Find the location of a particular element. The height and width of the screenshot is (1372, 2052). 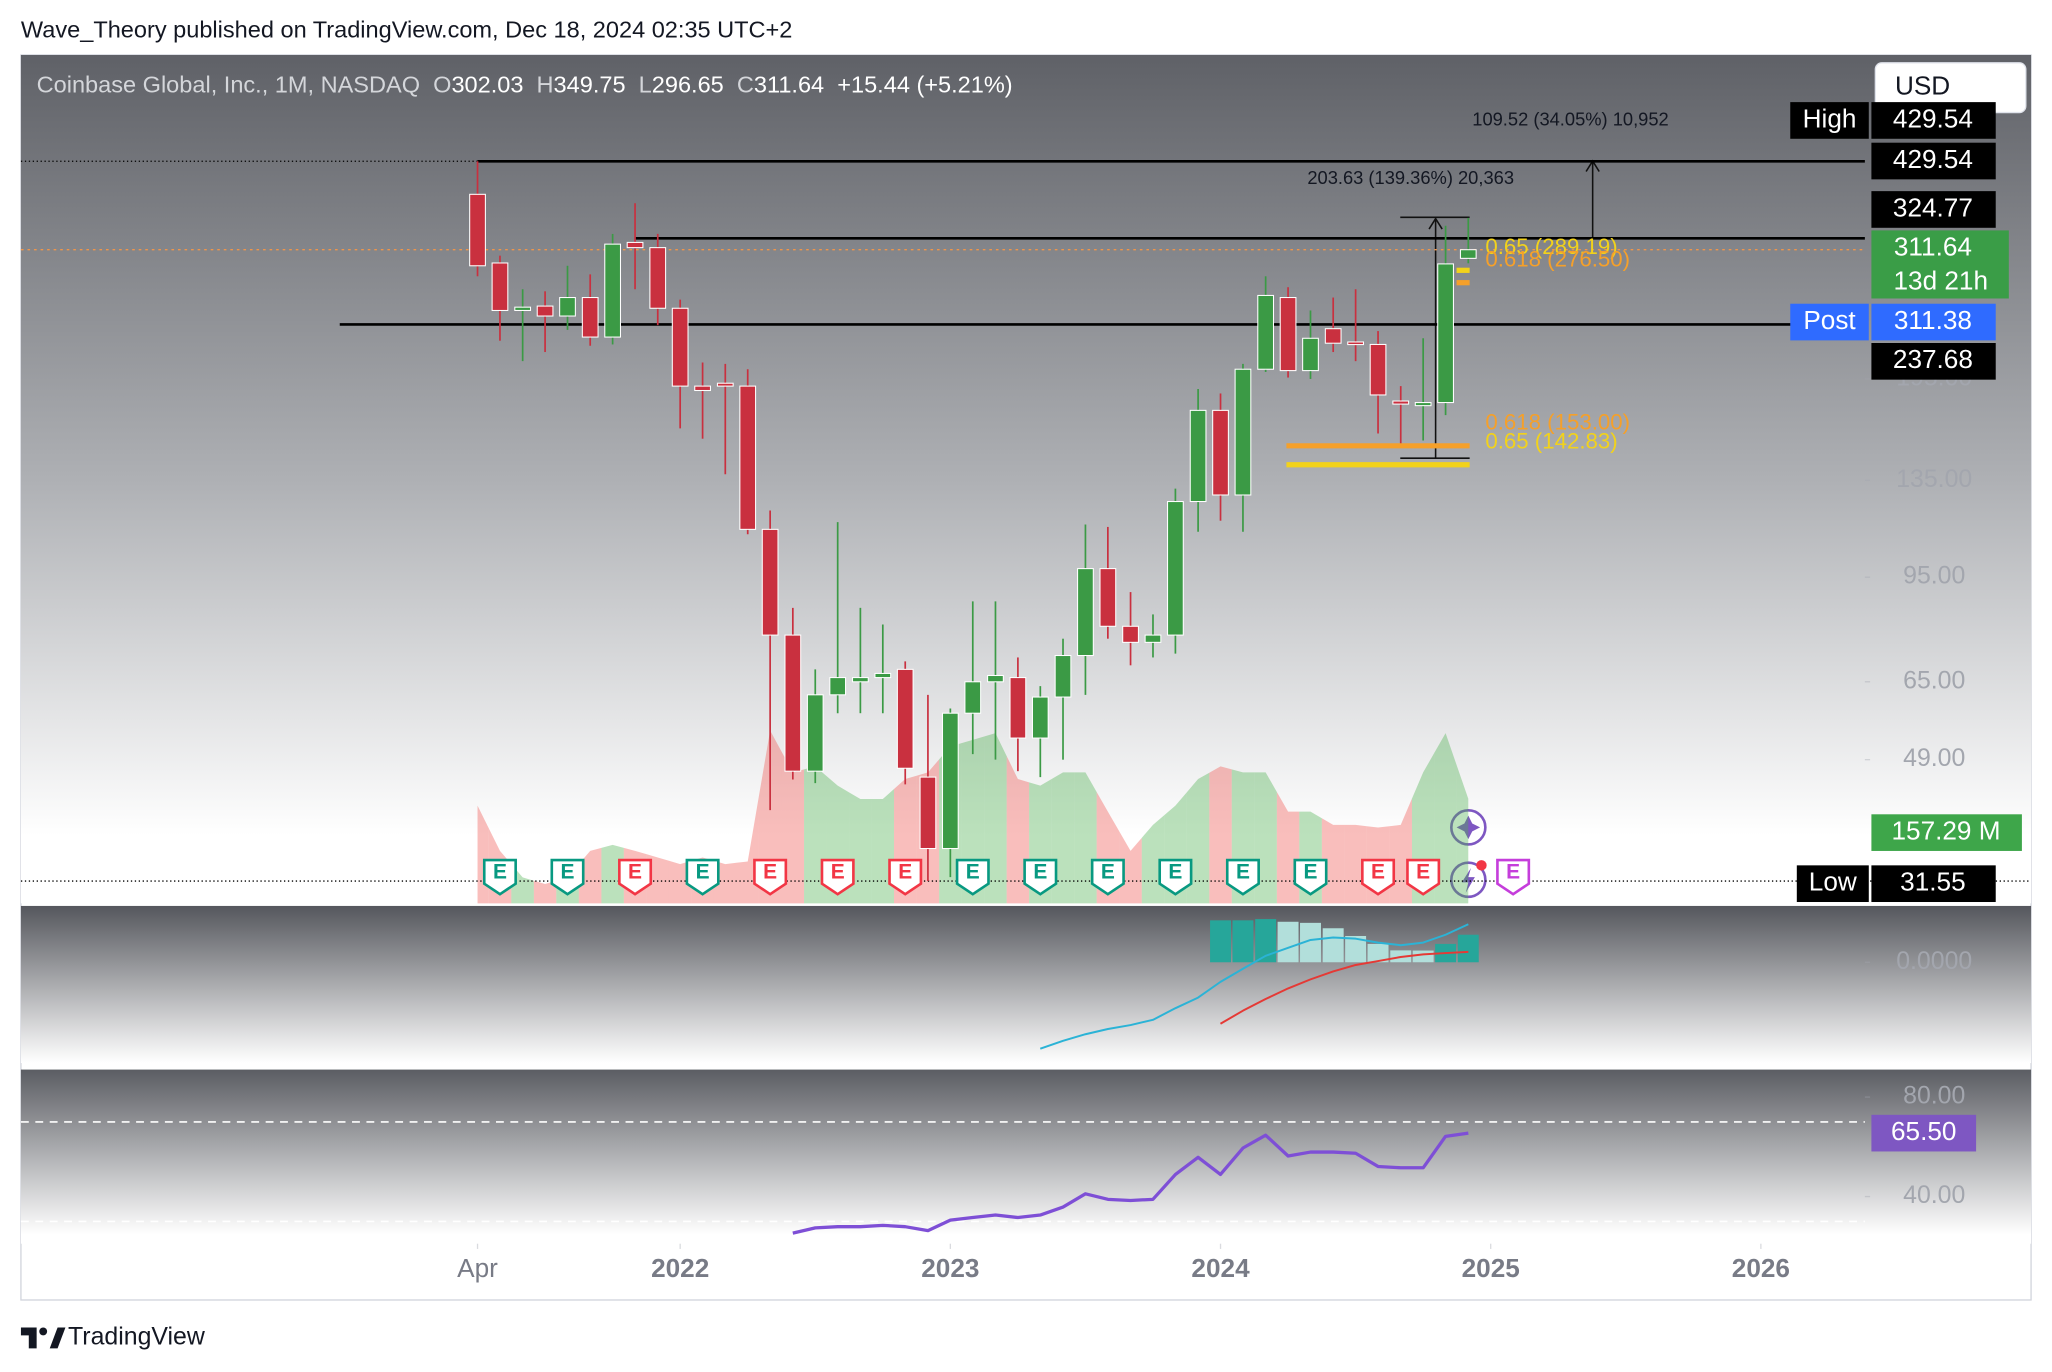

x-tick-label: 2025 is located at coordinates (1491, 1268).